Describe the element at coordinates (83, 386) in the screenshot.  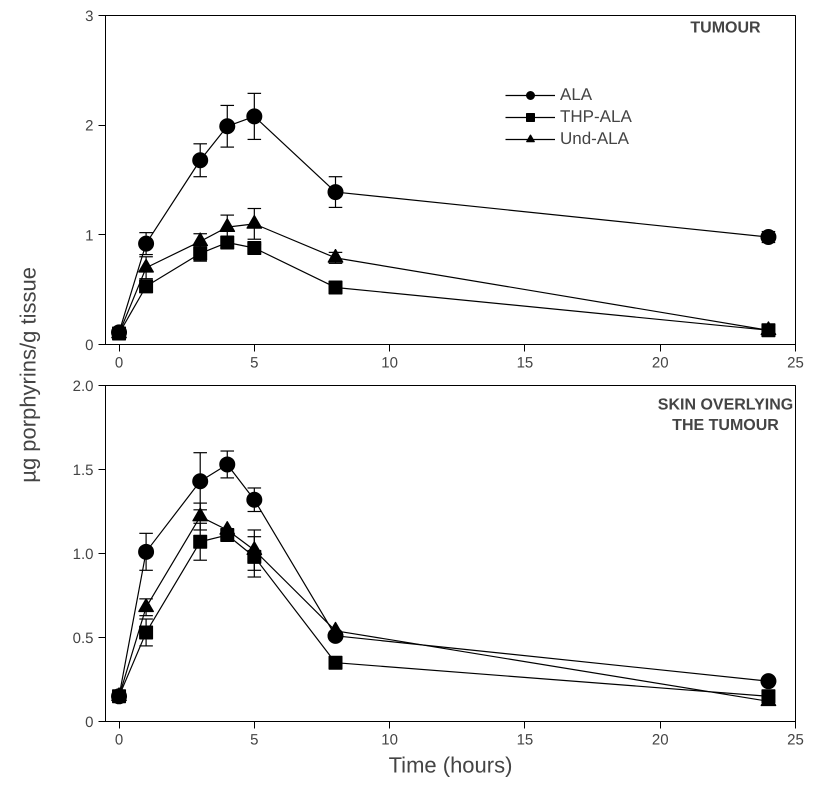
I see `y-tick-label: 2.0` at that location.